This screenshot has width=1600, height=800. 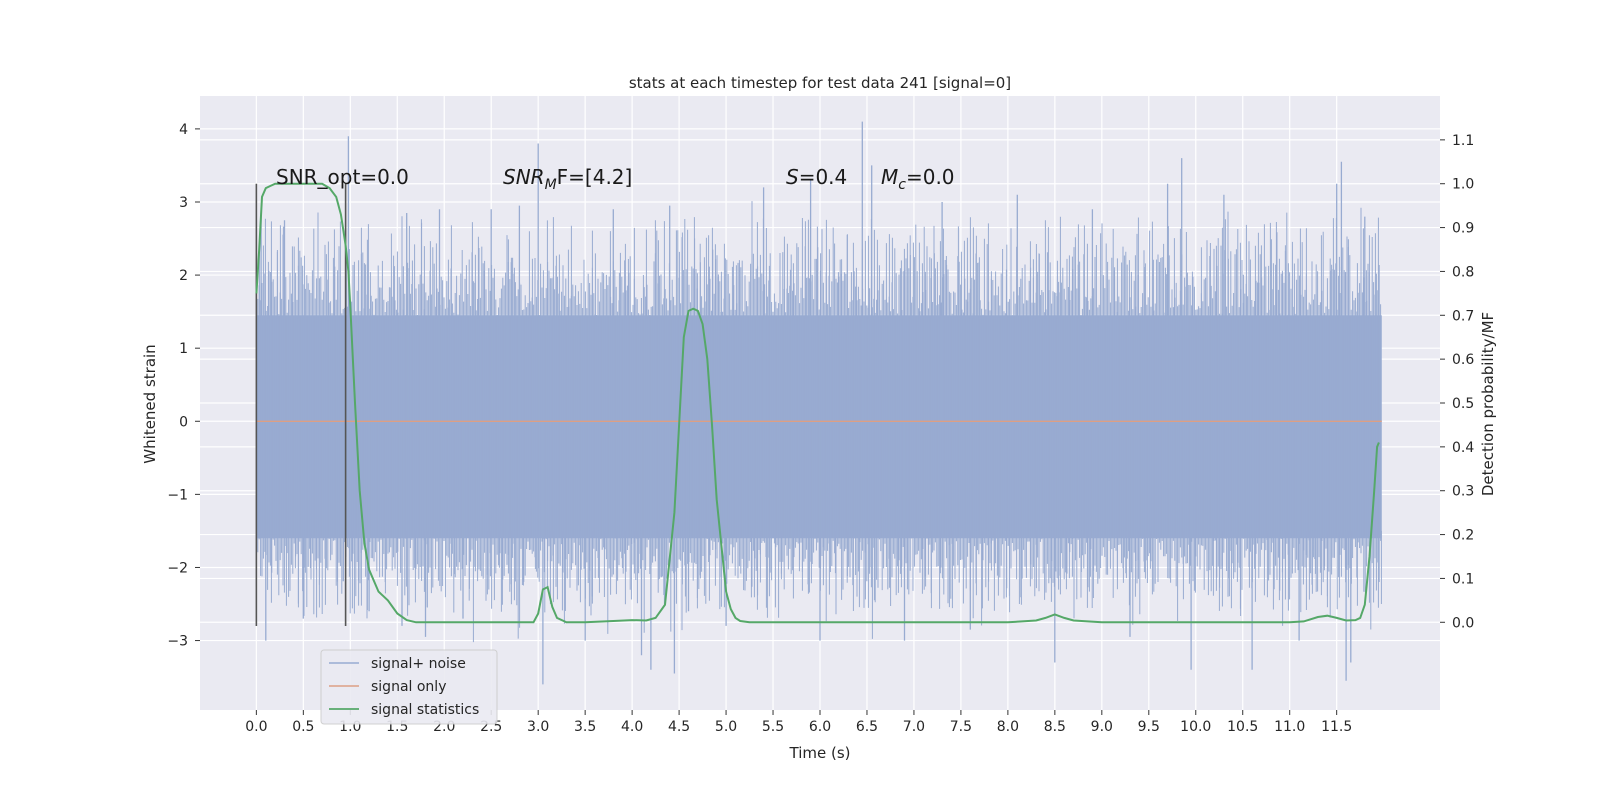 I want to click on legend-label-statistics: signal statistics, so click(x=425, y=710).